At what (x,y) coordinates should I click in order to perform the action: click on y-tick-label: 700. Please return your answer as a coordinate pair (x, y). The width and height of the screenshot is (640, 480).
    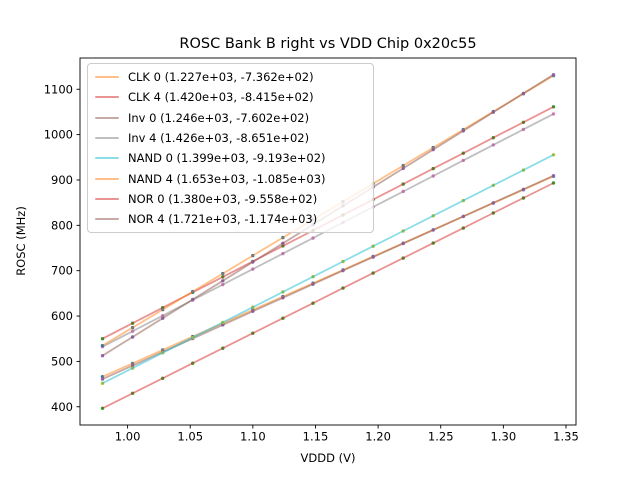
    Looking at the image, I should click on (62, 271).